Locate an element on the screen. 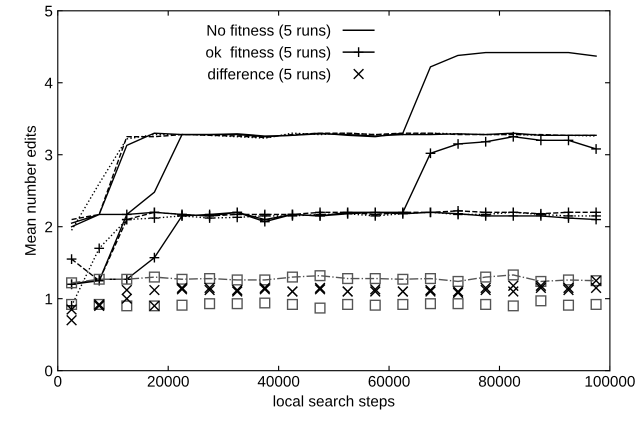  y-tick-label: 2 is located at coordinates (48, 227).